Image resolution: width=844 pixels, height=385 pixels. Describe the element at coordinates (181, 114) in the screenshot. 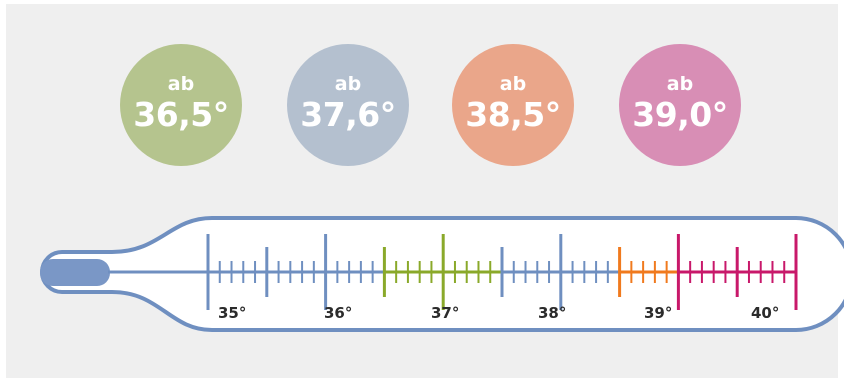

I see `badge-value: 36,5°` at that location.